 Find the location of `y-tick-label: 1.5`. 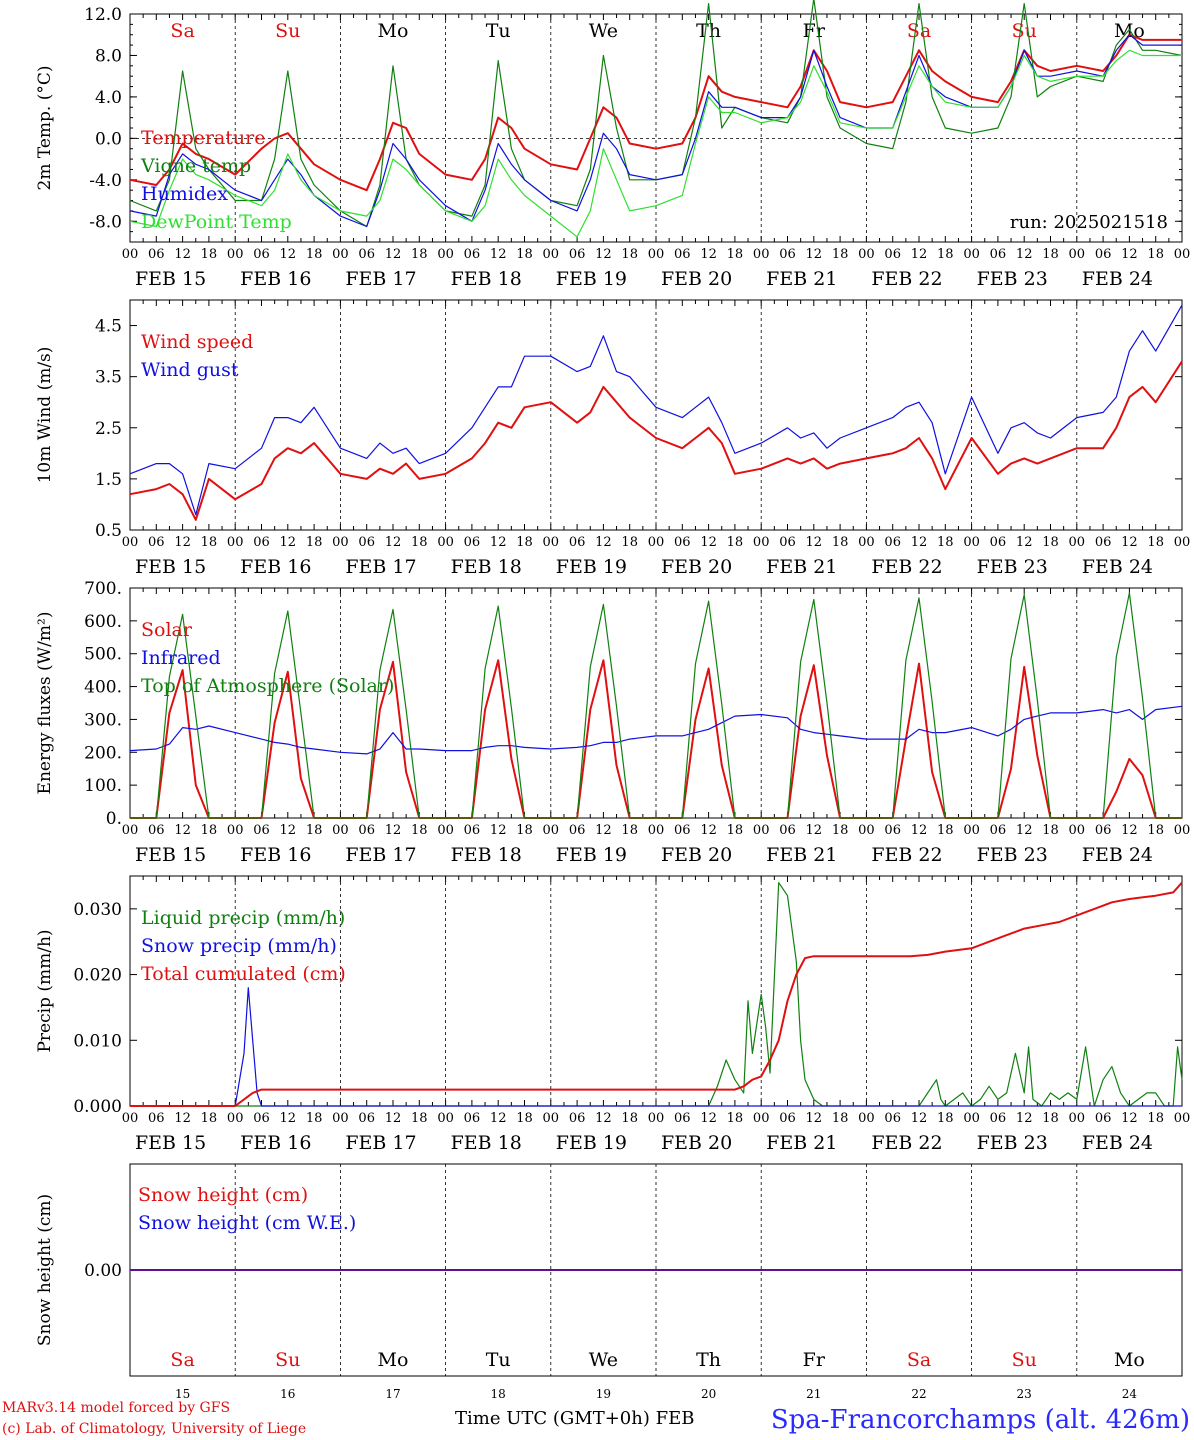

y-tick-label: 1.5 is located at coordinates (108, 480).